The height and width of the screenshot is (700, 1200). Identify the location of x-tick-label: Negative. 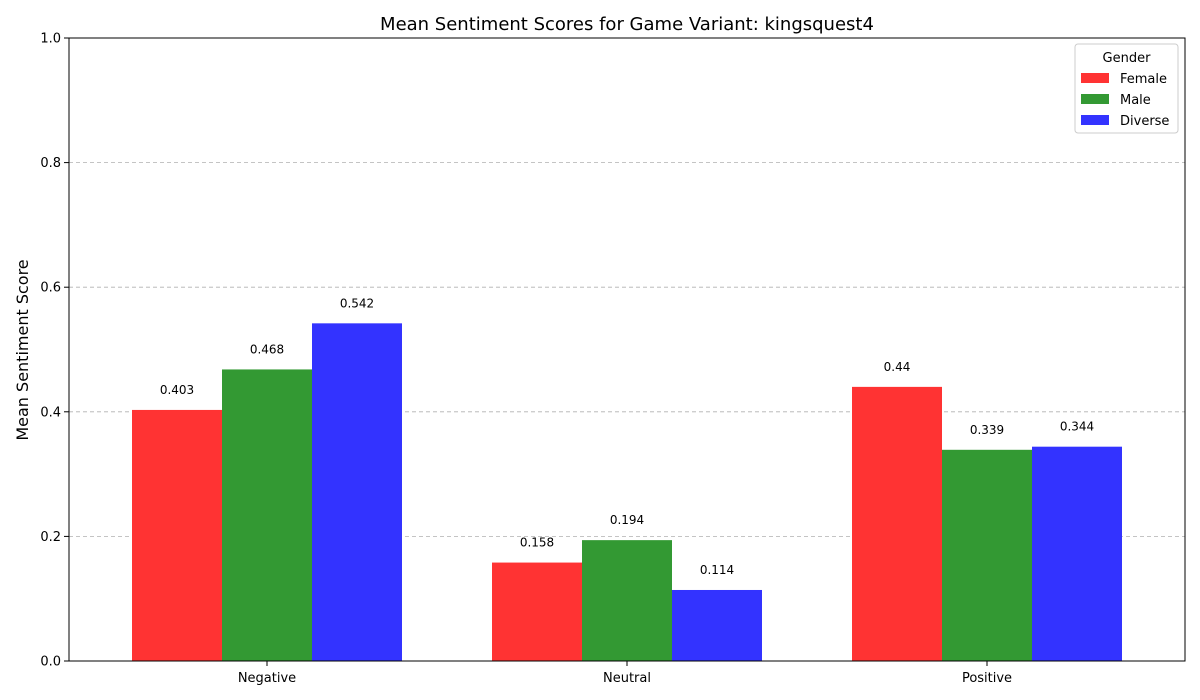
(267, 678).